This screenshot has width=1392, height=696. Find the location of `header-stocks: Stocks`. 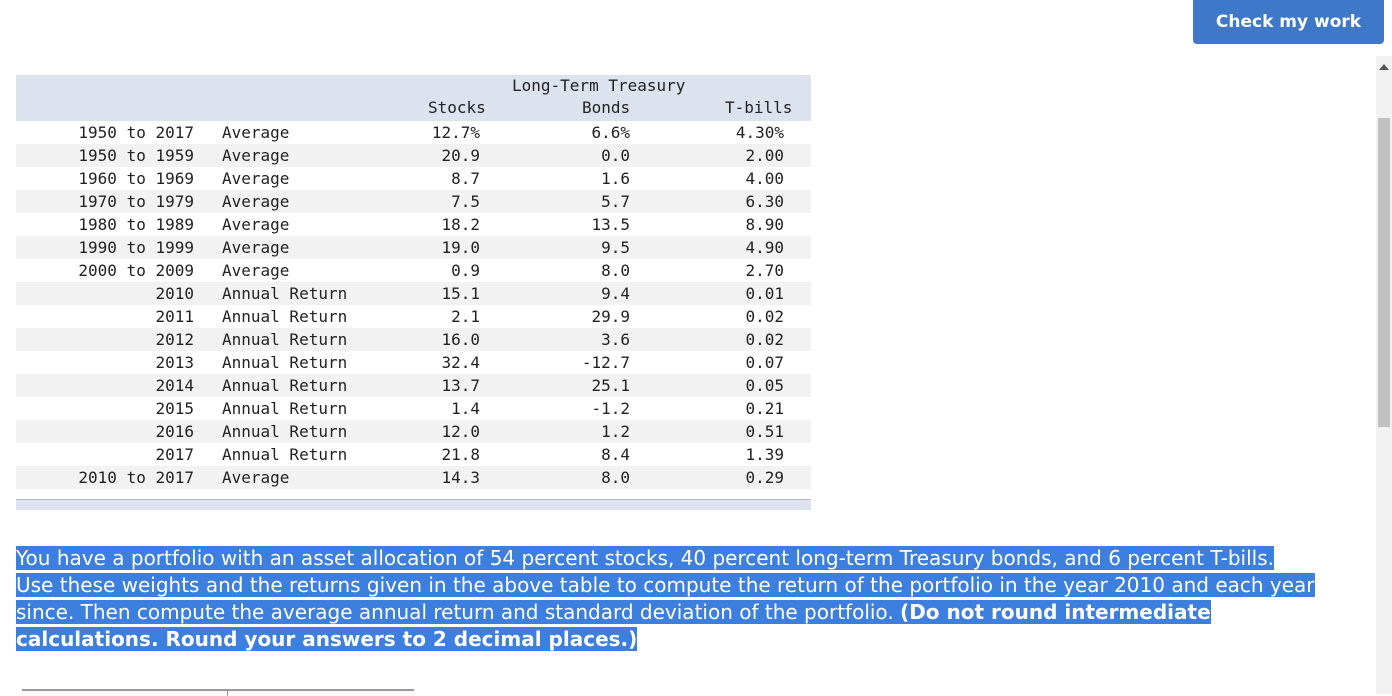

header-stocks: Stocks is located at coordinates (457, 107).